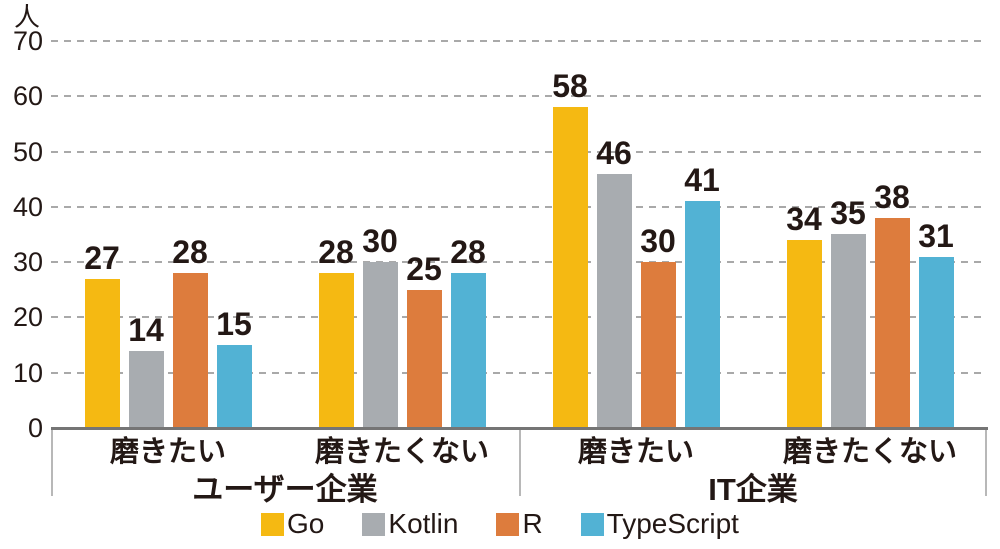 The height and width of the screenshot is (549, 1000). What do you see at coordinates (848, 213) in the screenshot?
I see `value-label-kotlin-group4: 35` at bounding box center [848, 213].